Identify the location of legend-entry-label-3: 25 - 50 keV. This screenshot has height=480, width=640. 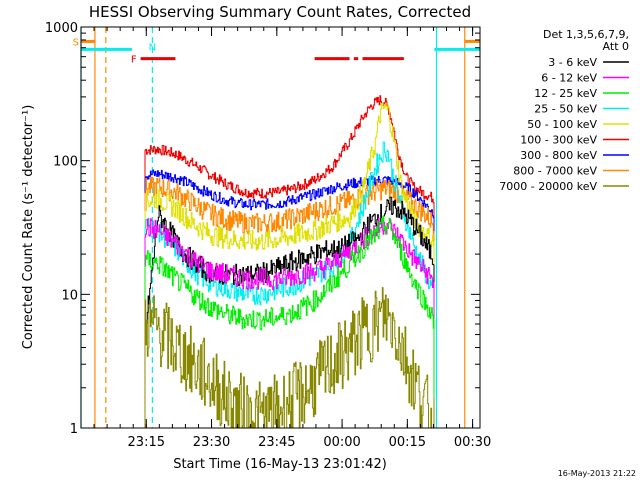
(565, 109).